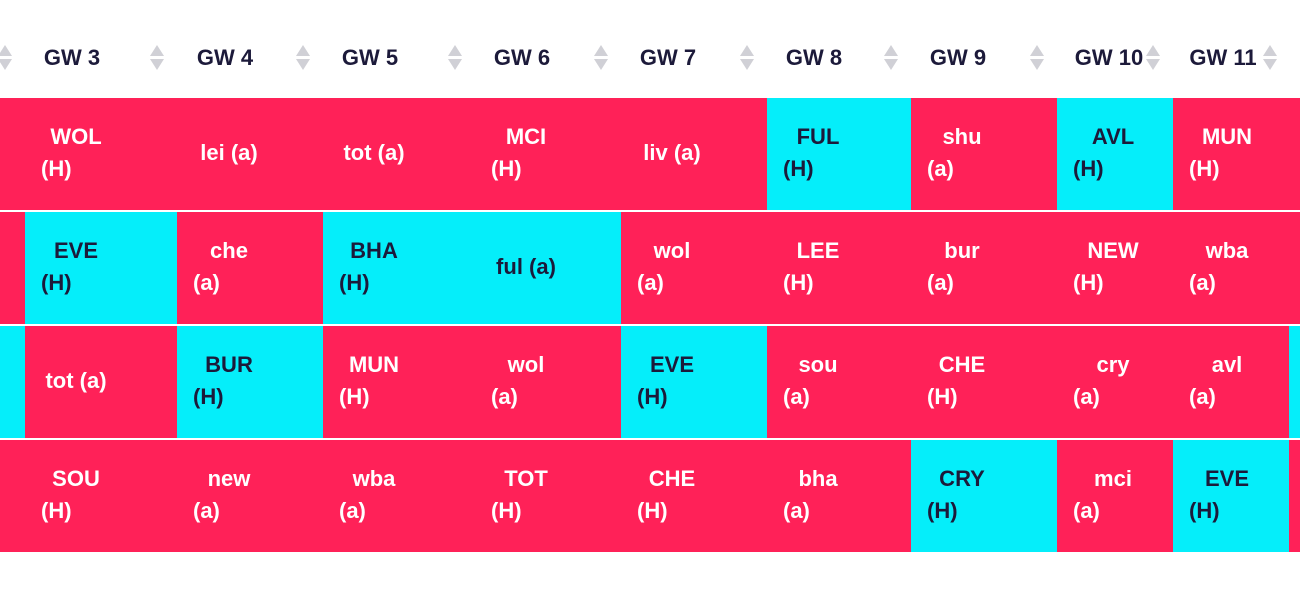 The width and height of the screenshot is (1300, 596). What do you see at coordinates (1109, 57) in the screenshot?
I see `gameweek-header-10: GW 10` at bounding box center [1109, 57].